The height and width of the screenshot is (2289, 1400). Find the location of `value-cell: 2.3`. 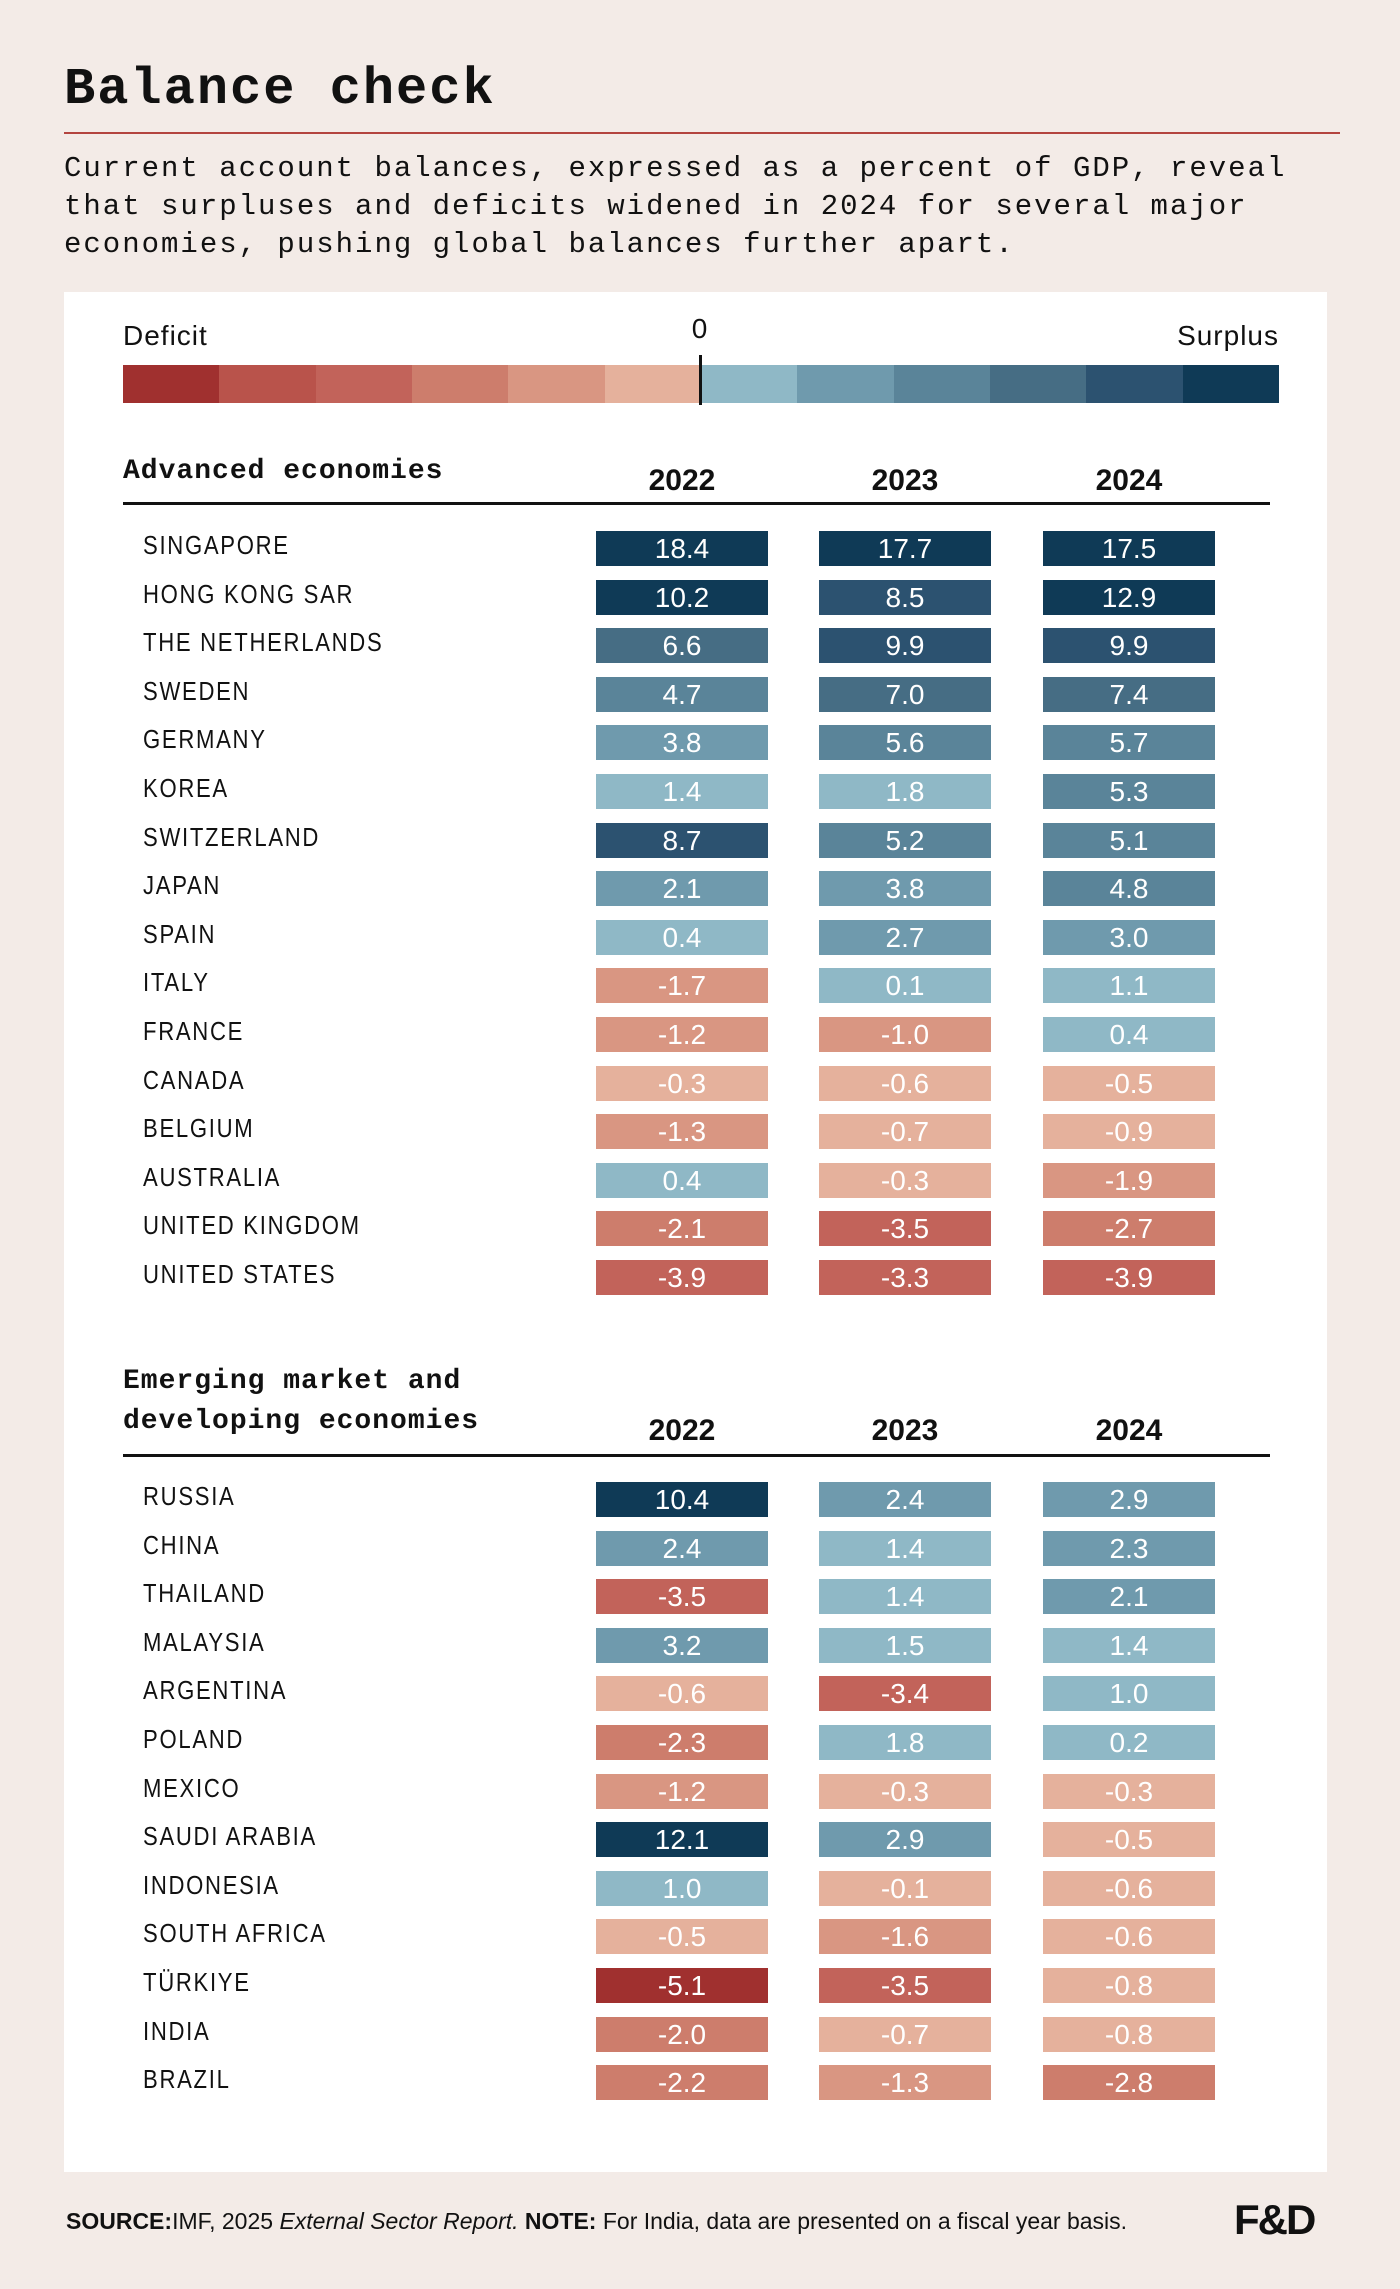

value-cell: 2.3 is located at coordinates (1129, 1548).